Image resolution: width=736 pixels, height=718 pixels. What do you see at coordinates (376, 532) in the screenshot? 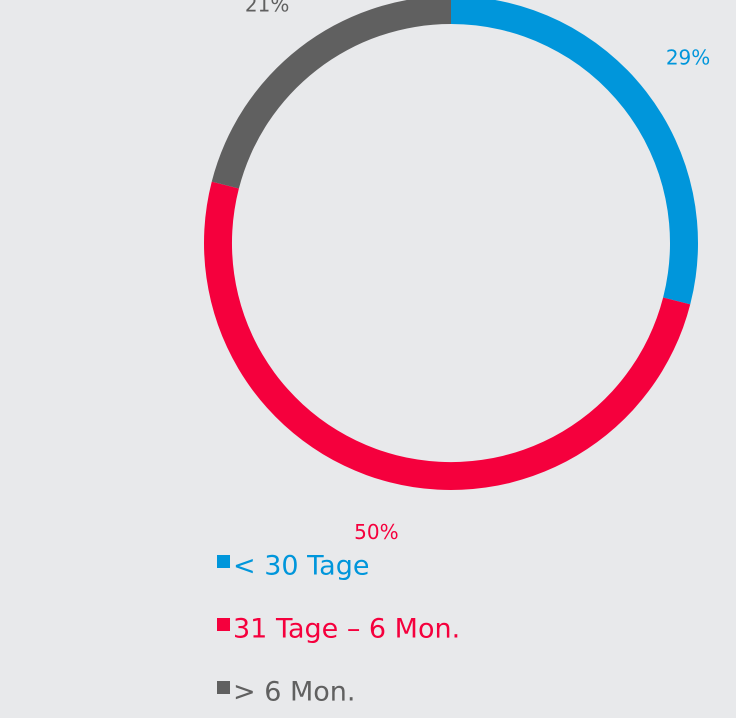
I see `value-label: 50%` at bounding box center [376, 532].